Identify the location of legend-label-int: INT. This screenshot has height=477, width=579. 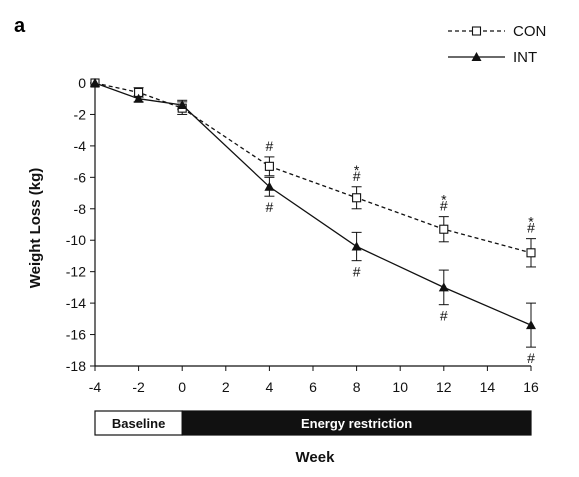
(525, 57).